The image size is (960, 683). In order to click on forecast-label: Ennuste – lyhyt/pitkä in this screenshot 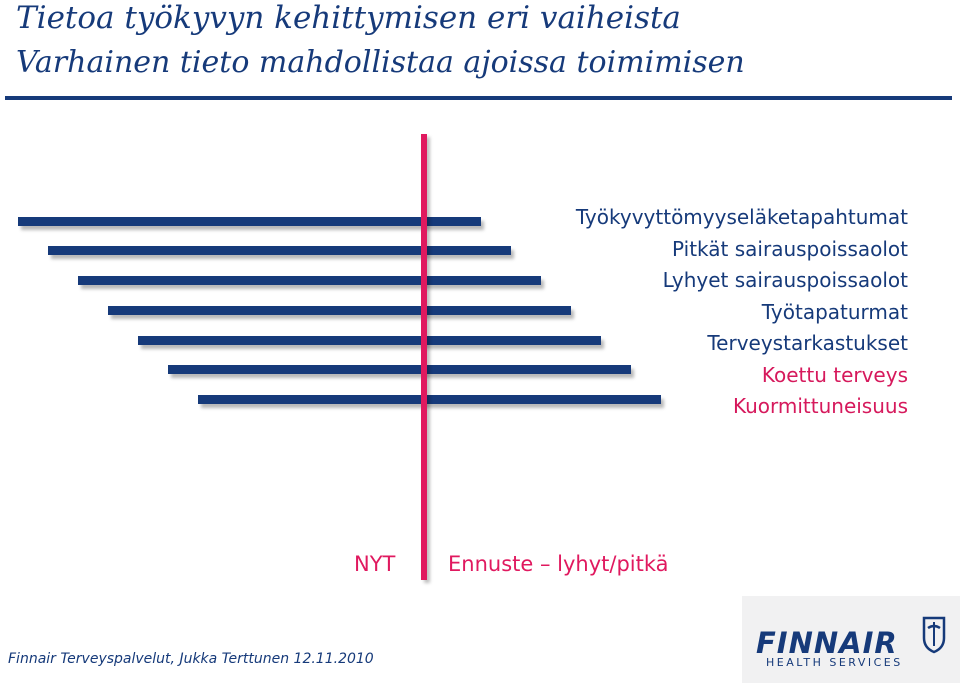, I will do `click(558, 564)`.